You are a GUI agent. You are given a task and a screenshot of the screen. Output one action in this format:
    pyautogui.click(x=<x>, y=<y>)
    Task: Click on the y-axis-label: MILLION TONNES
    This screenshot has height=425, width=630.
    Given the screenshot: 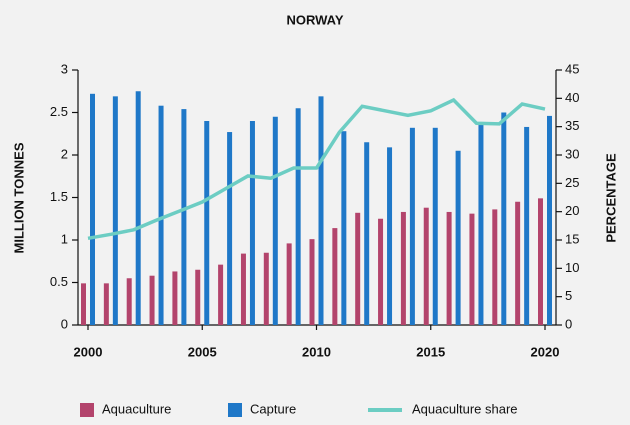 What is the action you would take?
    pyautogui.click(x=18, y=197)
    